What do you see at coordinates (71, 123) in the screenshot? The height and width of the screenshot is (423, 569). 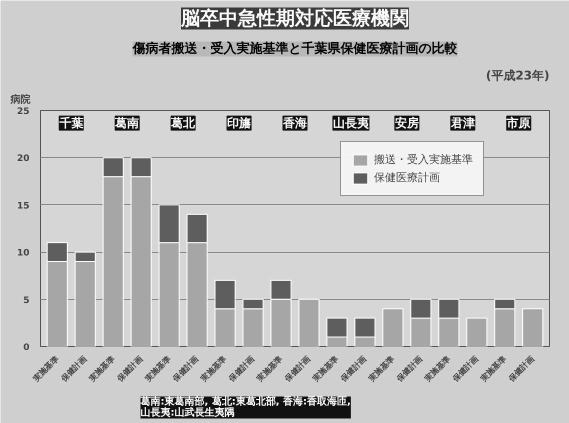 I see `annotation: 千葉` at bounding box center [71, 123].